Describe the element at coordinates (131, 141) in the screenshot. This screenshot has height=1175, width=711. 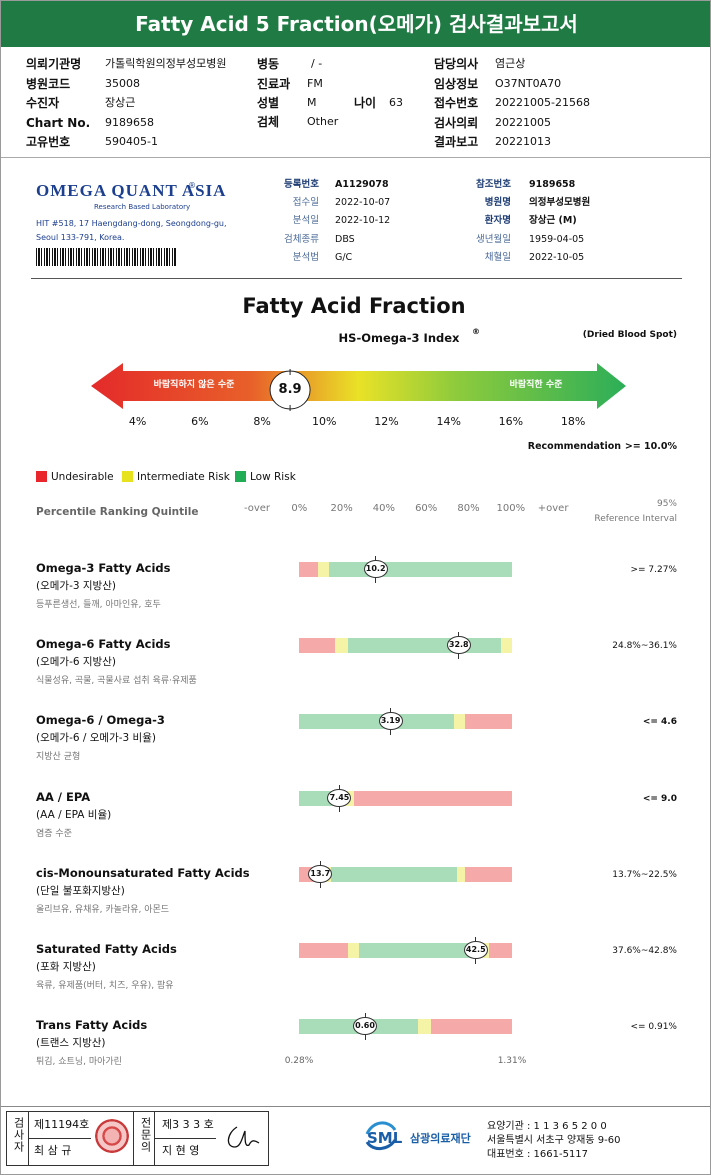
I see `field-value: 590405-1` at that location.